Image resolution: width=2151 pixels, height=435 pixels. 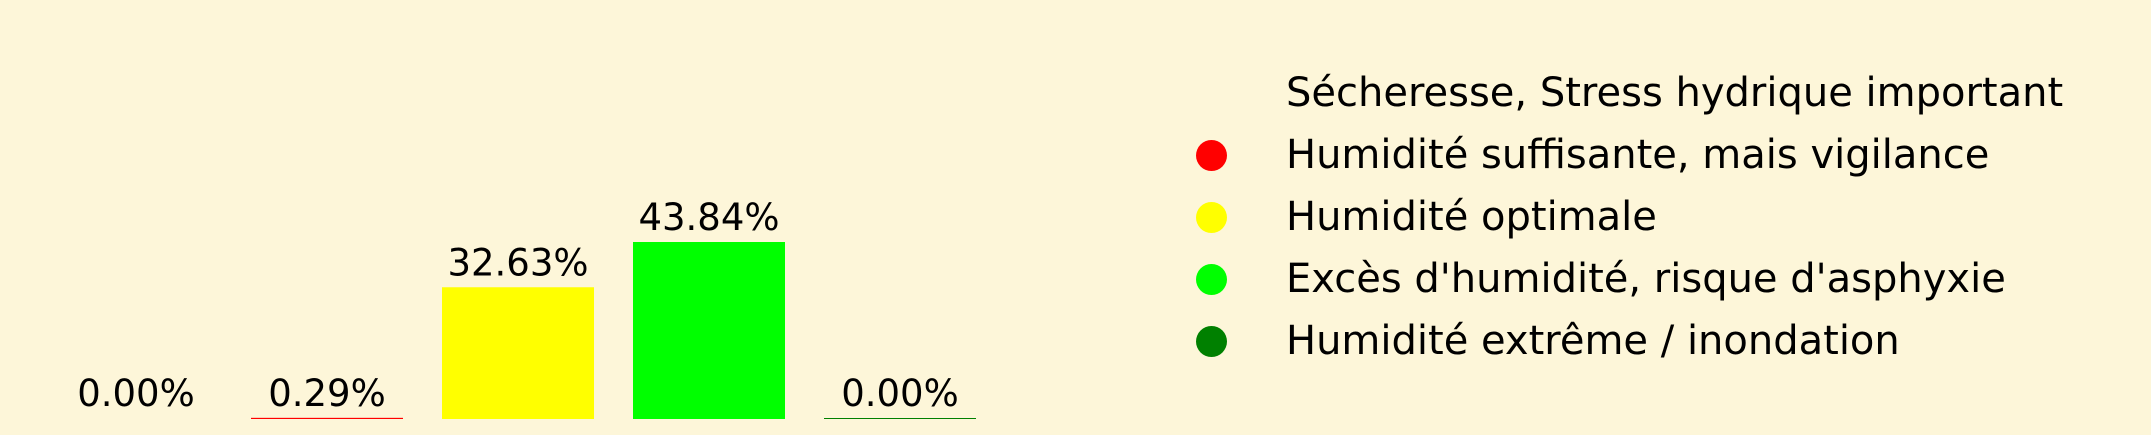 I want to click on legend-label-optimal: Humidité optimale, so click(x=1471, y=217).